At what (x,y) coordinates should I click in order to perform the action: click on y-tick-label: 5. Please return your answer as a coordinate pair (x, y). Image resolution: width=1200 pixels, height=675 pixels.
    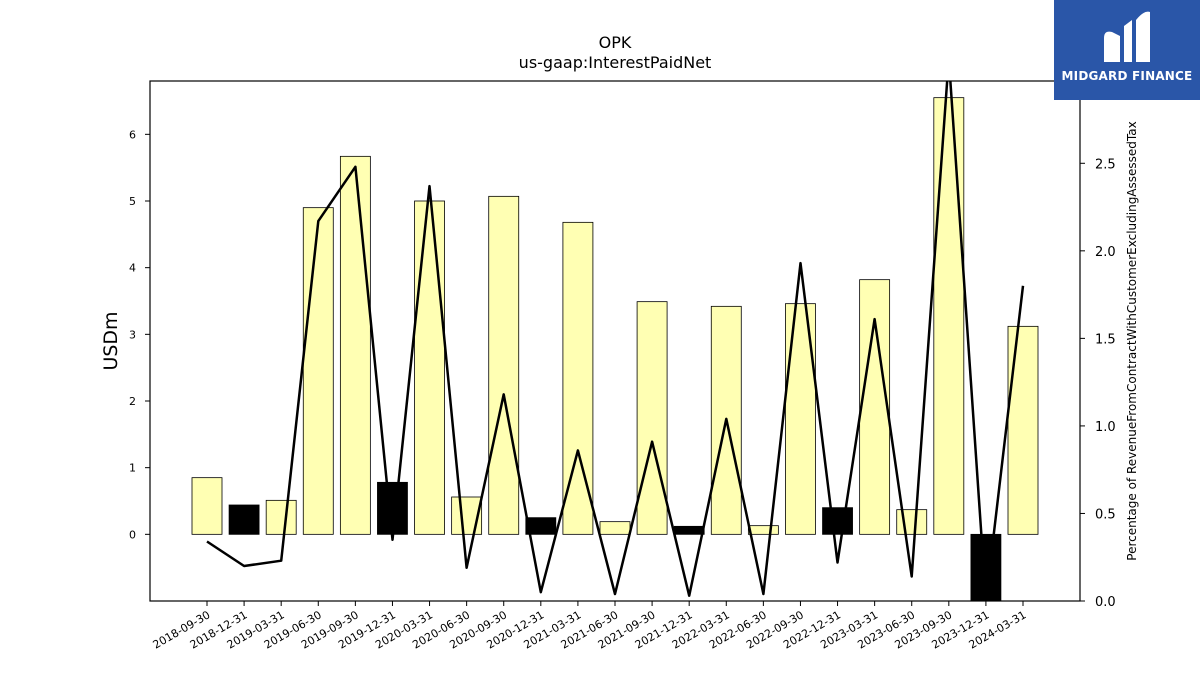
    Looking at the image, I should click on (132, 201).